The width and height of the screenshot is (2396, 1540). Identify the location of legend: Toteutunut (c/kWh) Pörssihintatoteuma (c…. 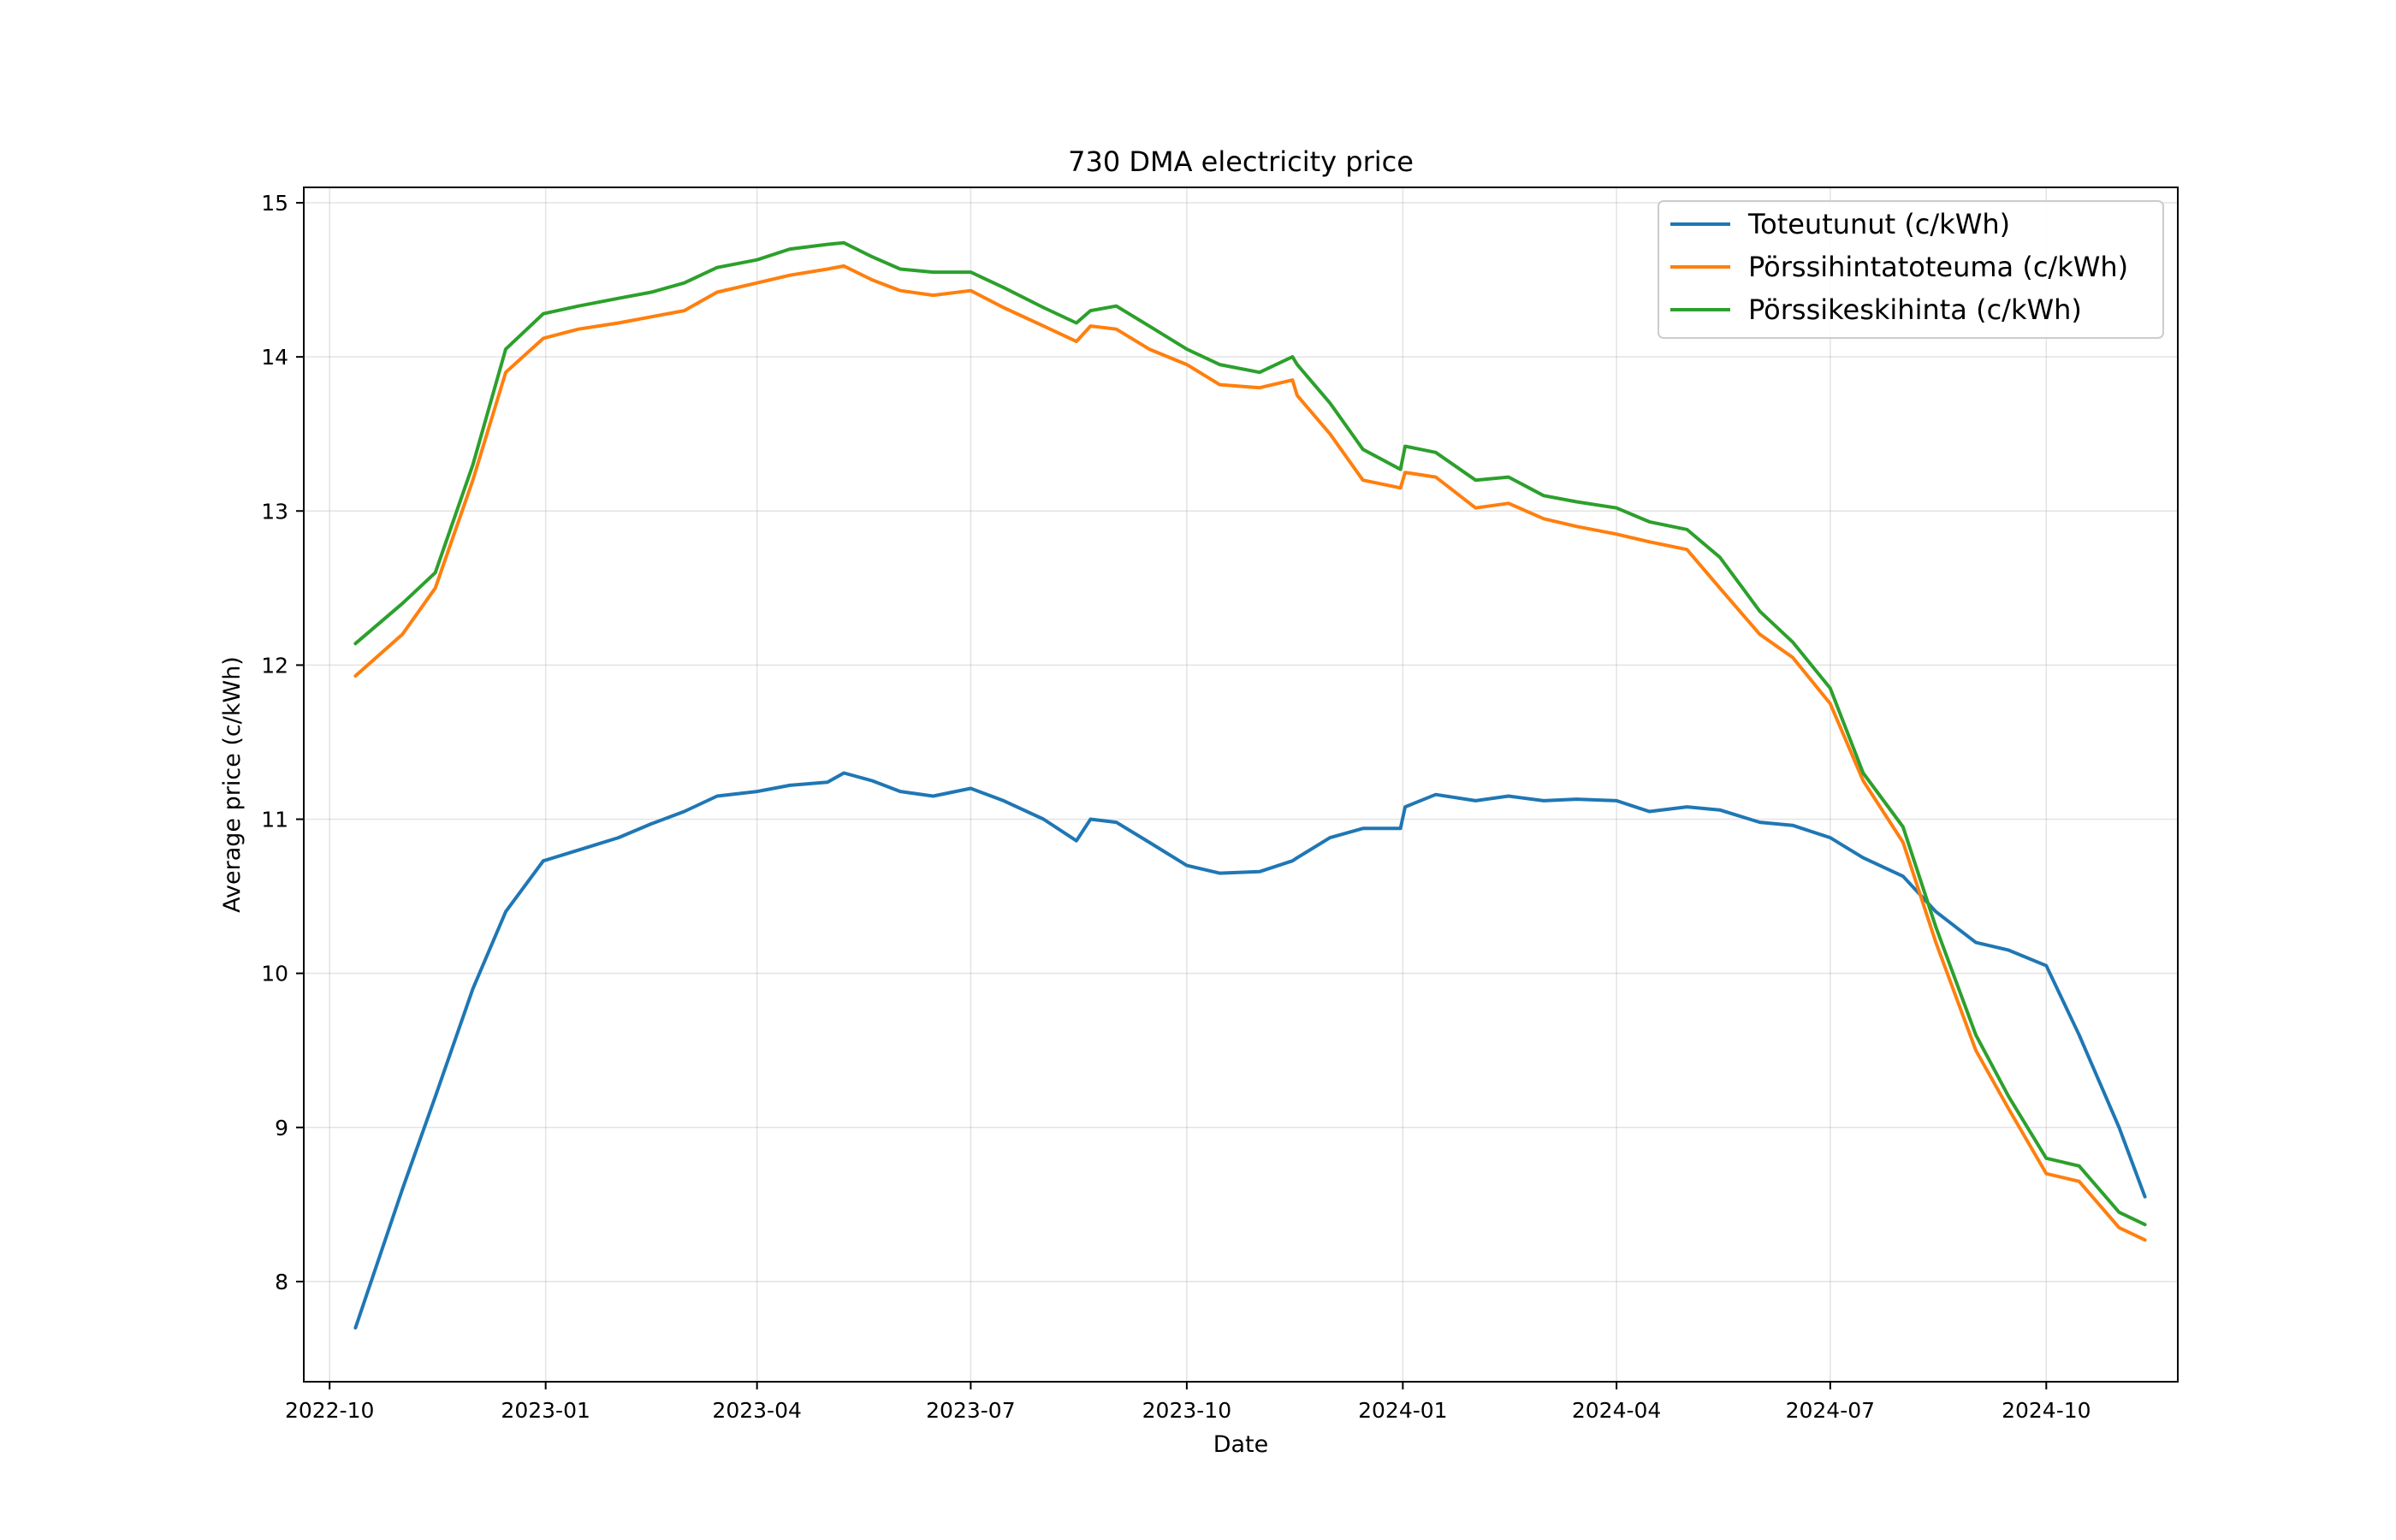
(1911, 269).